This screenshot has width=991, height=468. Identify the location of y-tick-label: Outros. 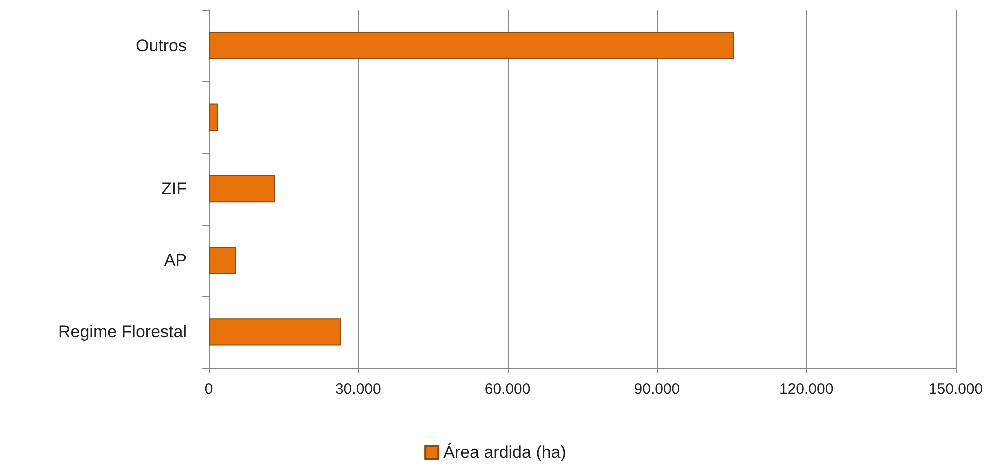
(161, 46).